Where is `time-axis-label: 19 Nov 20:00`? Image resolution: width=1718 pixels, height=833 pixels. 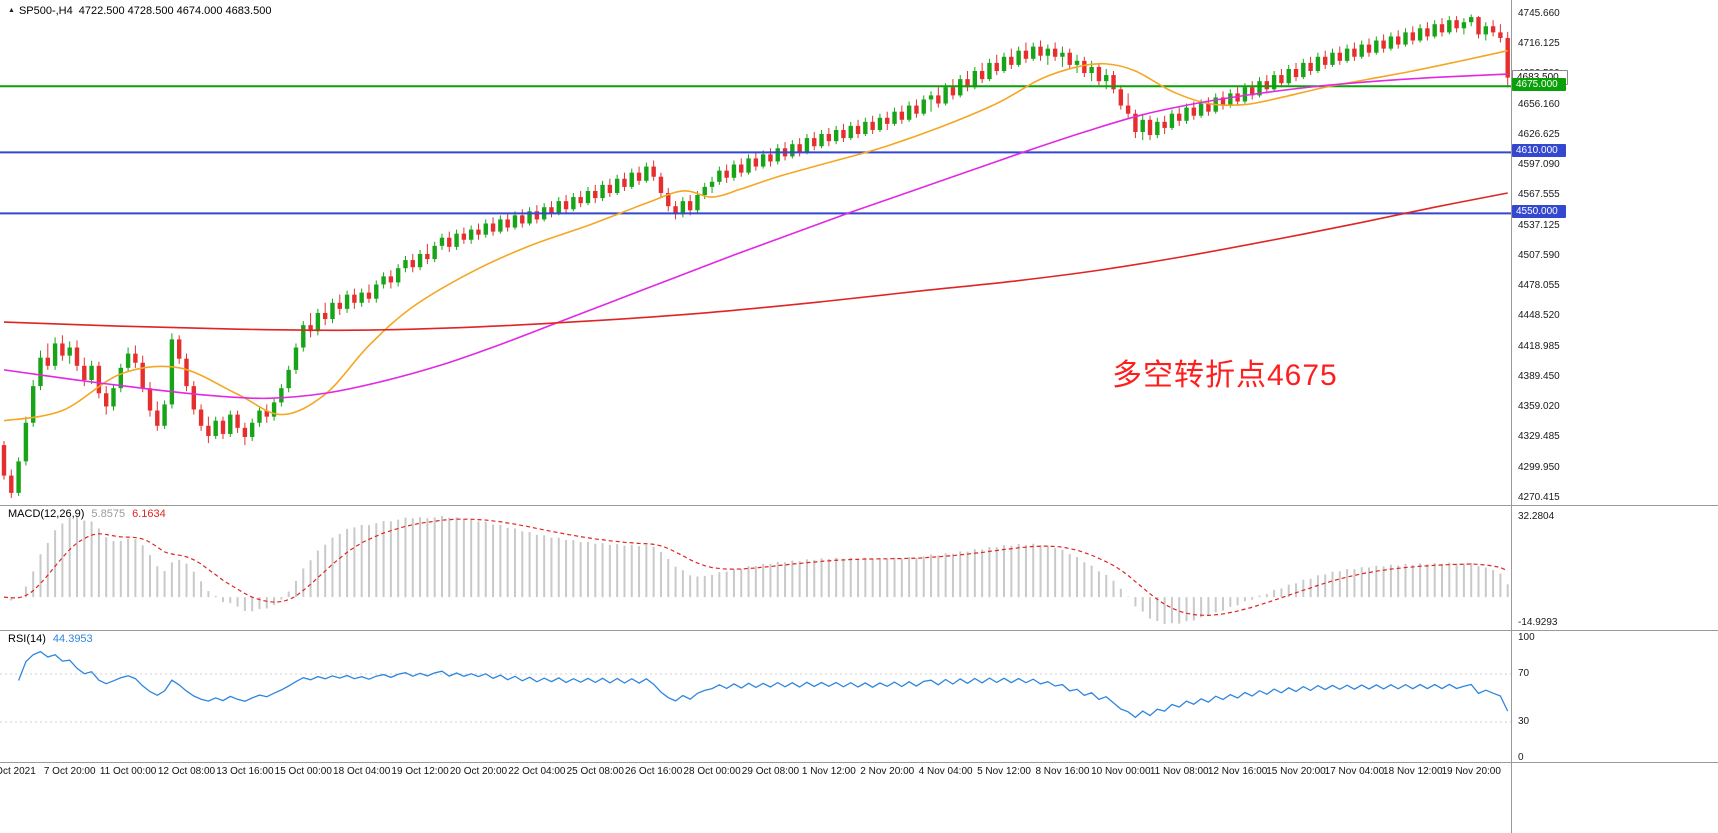
time-axis-label: 19 Nov 20:00 is located at coordinates (1471, 771).